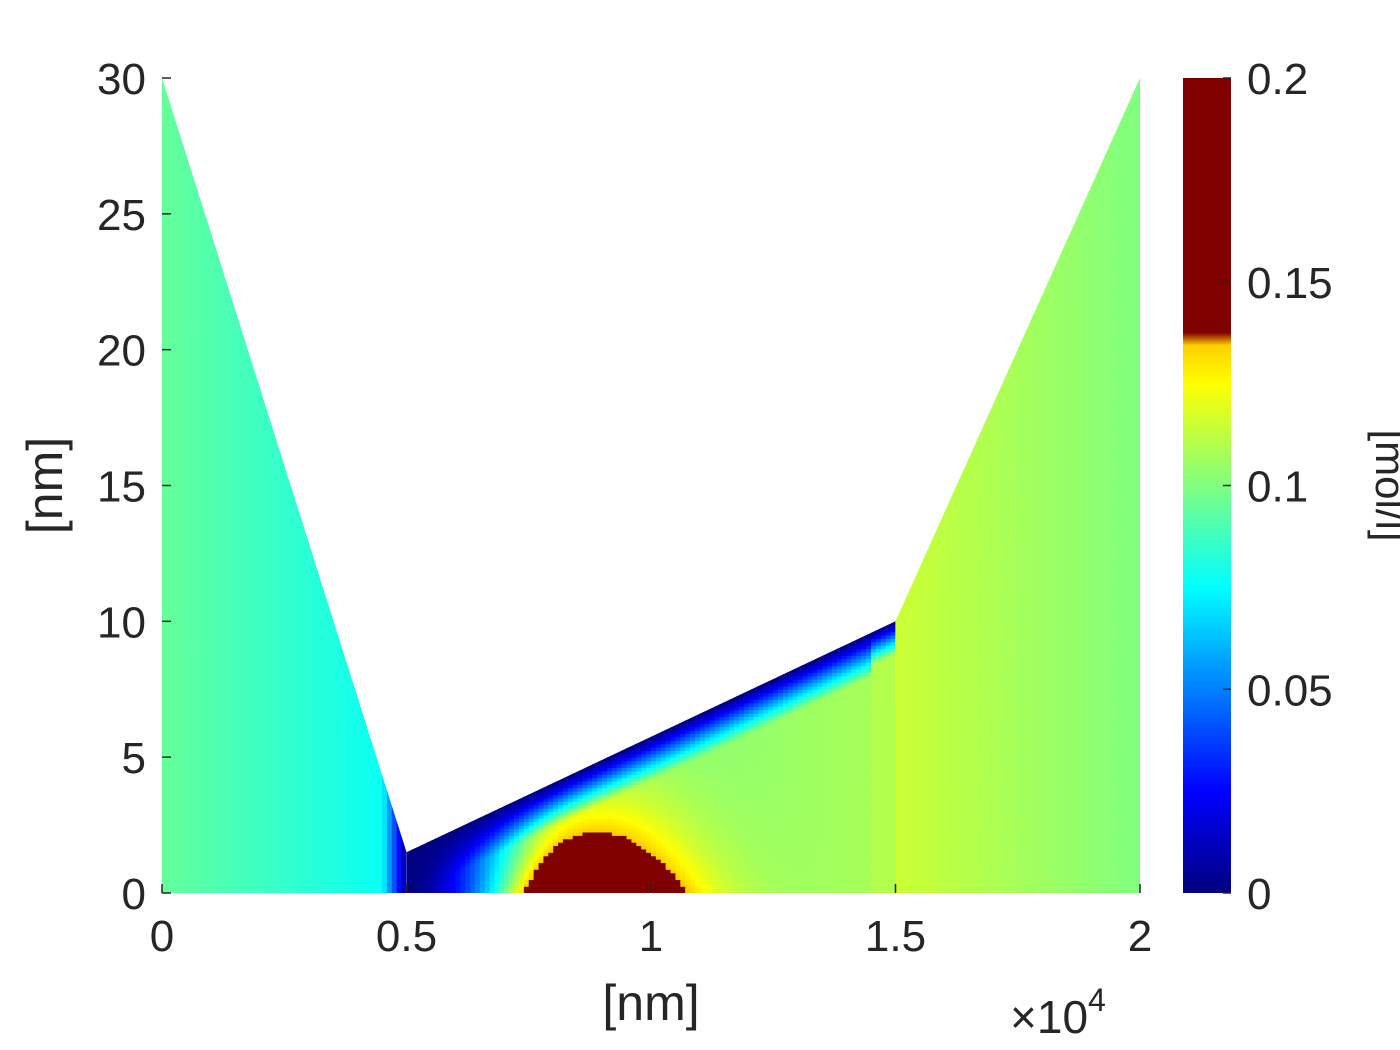 The width and height of the screenshot is (1400, 1050). I want to click on x-axis-label: [nm], so click(650, 1003).